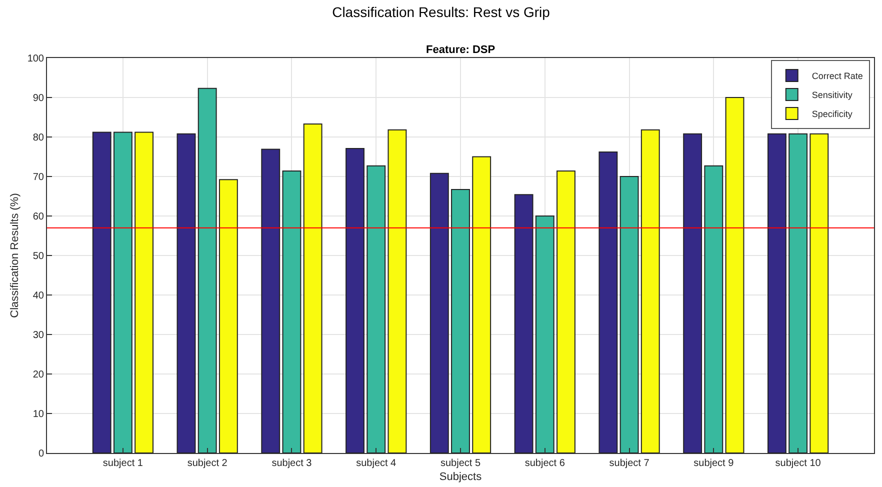 Image resolution: width=882 pixels, height=487 pixels. Describe the element at coordinates (207, 463) in the screenshot. I see `x-tick-label: subject 2` at that location.